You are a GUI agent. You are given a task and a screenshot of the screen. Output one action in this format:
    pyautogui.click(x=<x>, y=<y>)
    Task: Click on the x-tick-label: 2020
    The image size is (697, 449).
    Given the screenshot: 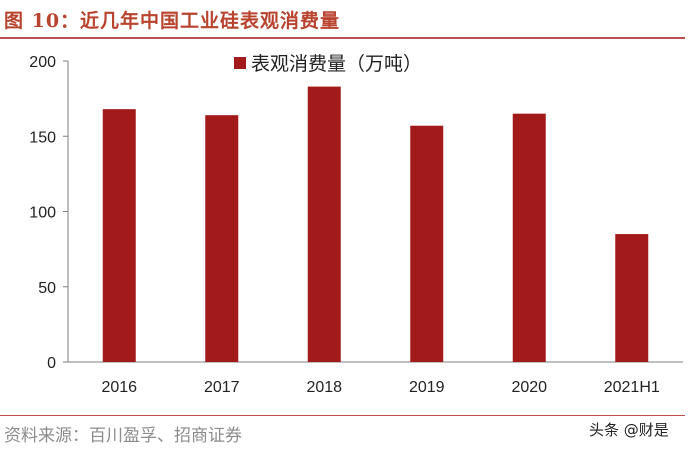 What is the action you would take?
    pyautogui.click(x=529, y=387)
    